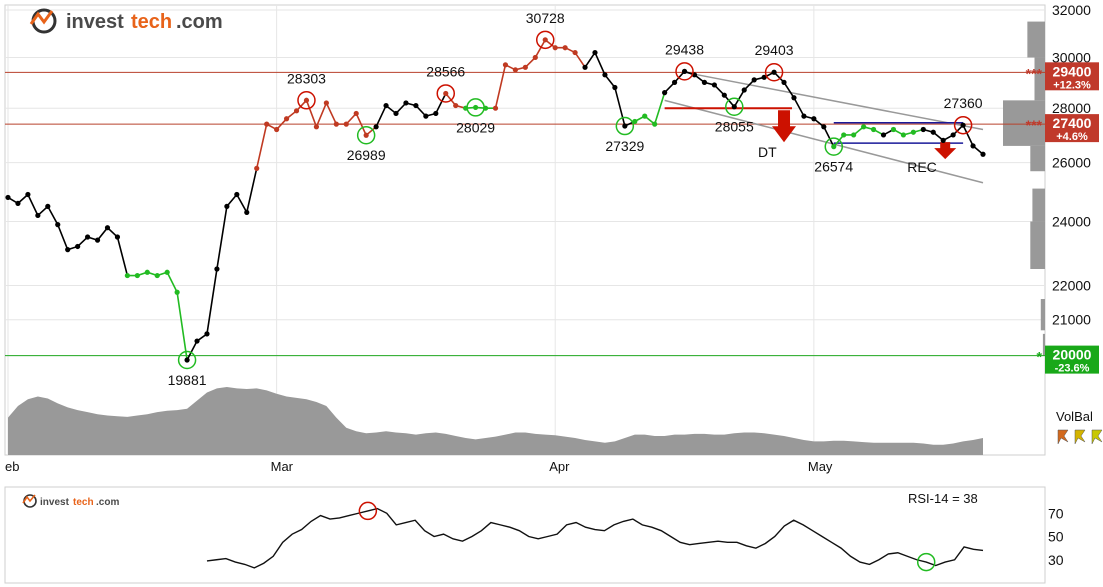 The height and width of the screenshot is (587, 1103). I want to click on logo-text-suffix: .com, so click(199, 22).